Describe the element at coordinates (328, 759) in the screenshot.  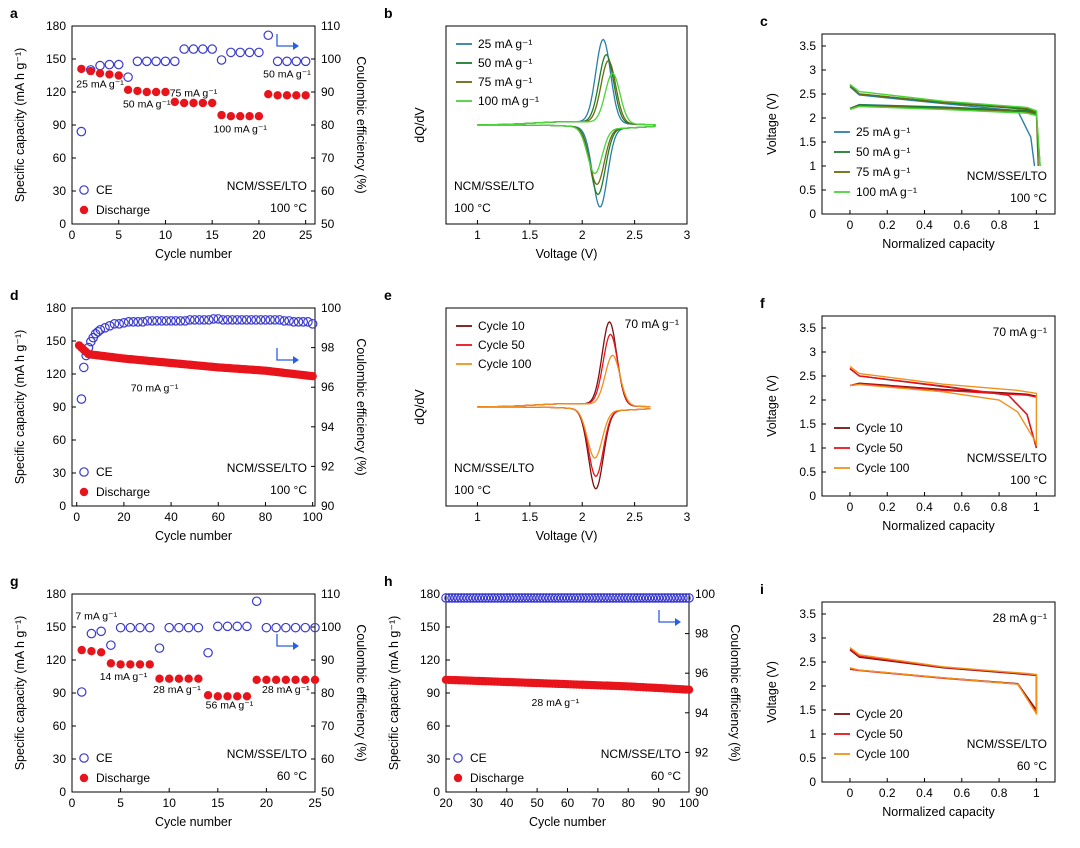
I see `y2-tick-label: 60` at that location.